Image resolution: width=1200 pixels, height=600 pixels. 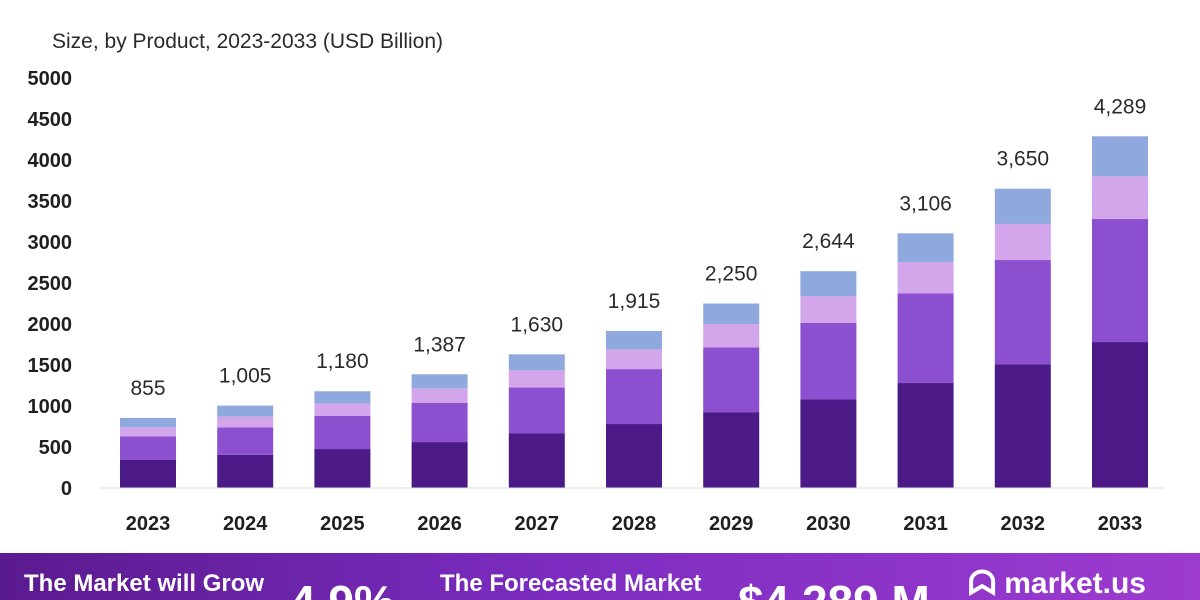 I want to click on x-tick-label: 2028, so click(x=634, y=524).